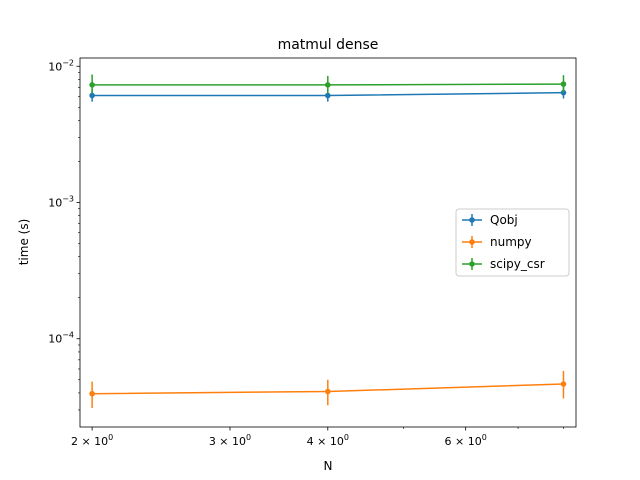  I want to click on x-axis-label: N, so click(328, 466).